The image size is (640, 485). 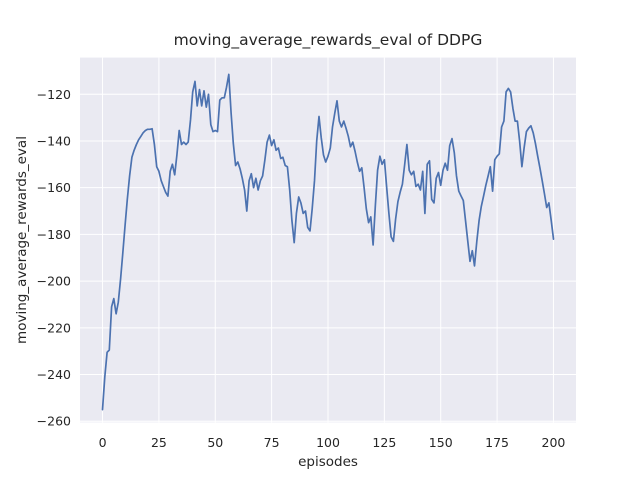 I want to click on x-tick-label: 75, so click(x=272, y=442).